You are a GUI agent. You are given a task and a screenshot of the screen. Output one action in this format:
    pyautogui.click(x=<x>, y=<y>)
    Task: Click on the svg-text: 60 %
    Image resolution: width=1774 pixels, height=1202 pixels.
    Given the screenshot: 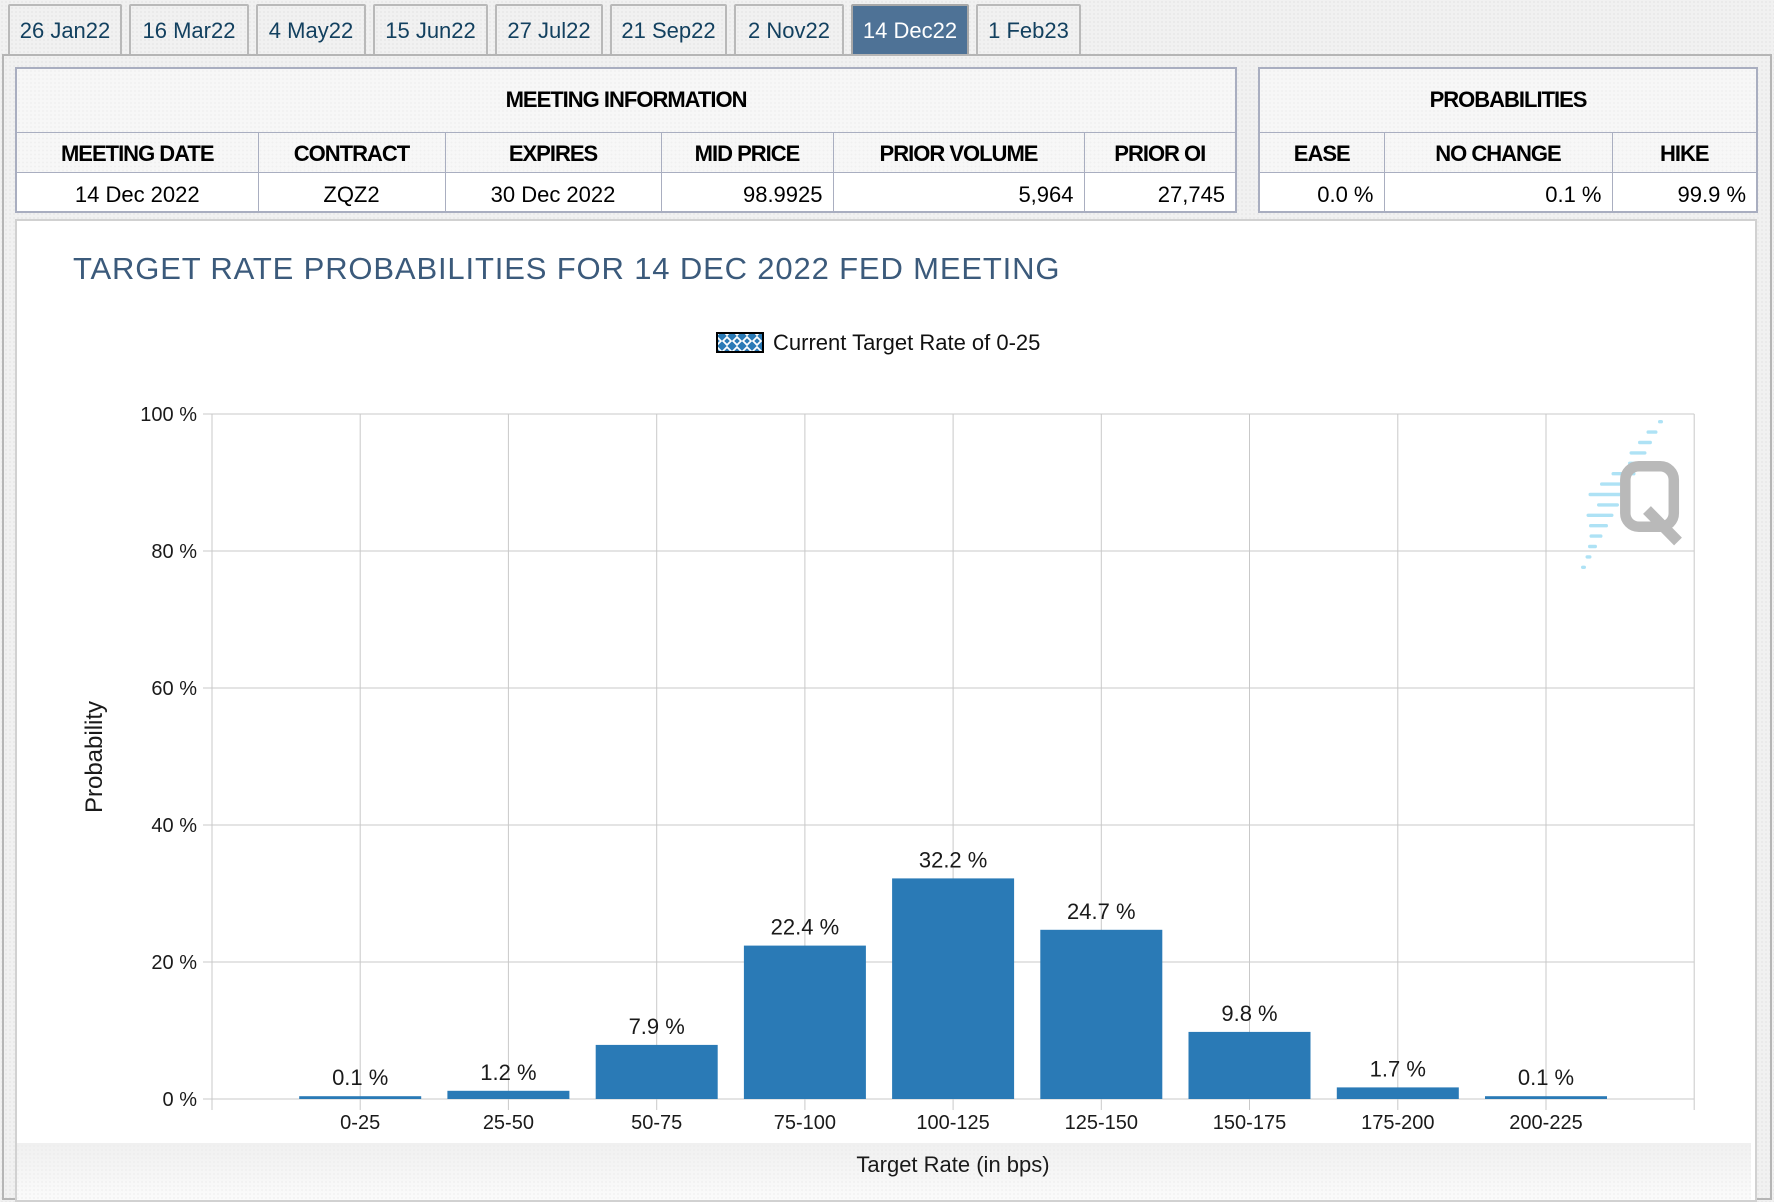 What is the action you would take?
    pyautogui.click(x=174, y=689)
    